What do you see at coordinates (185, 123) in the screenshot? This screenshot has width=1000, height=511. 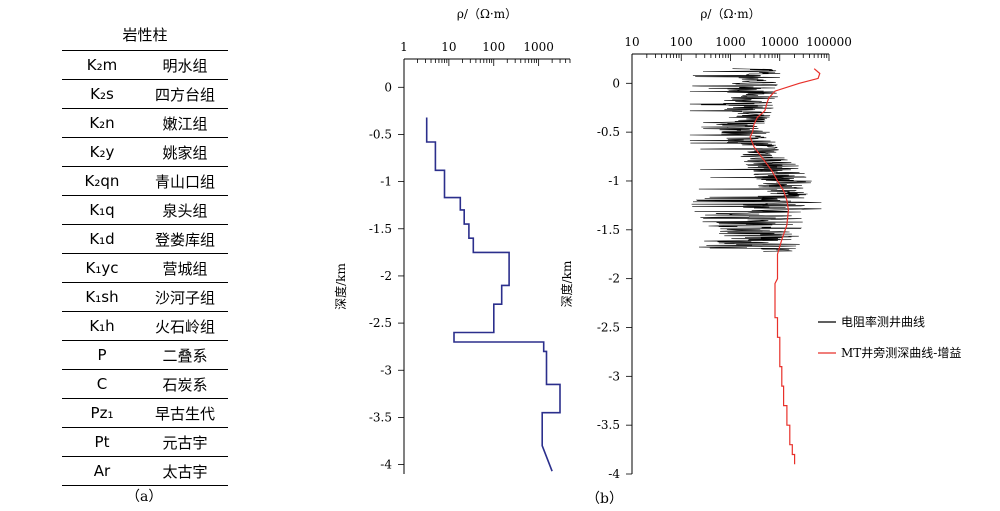 I see `strat-name: 嫩江组` at bounding box center [185, 123].